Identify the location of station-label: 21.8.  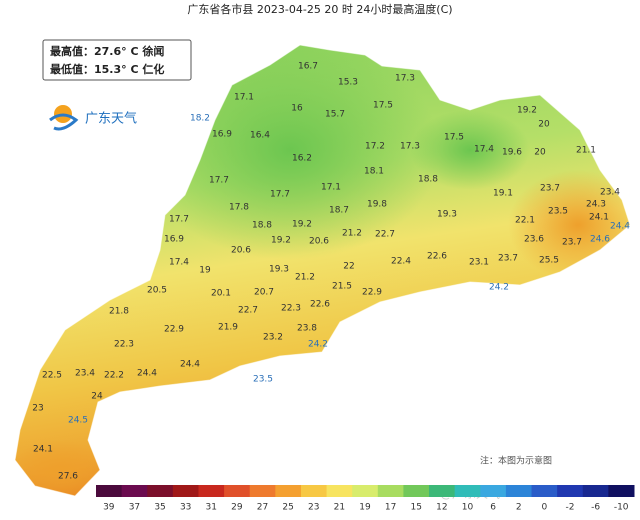
(119, 312).